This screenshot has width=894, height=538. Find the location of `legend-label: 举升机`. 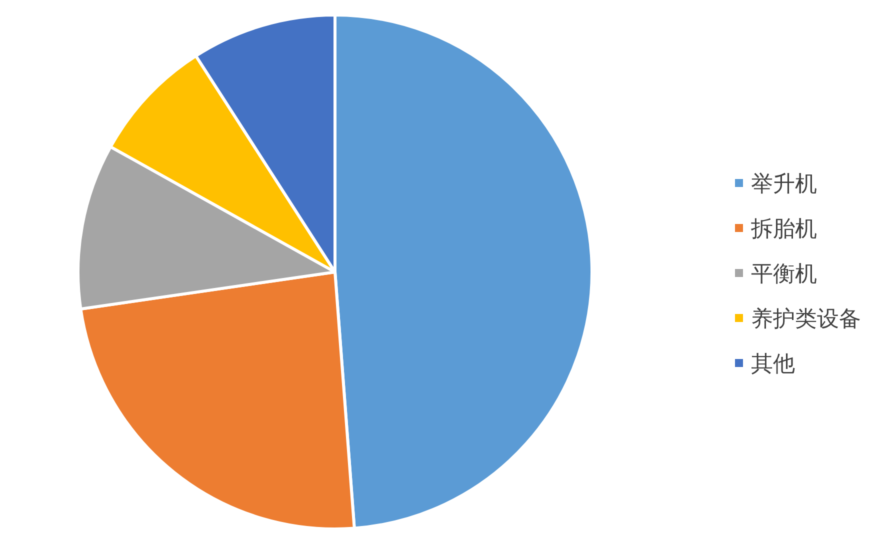

legend-label: 举升机 is located at coordinates (784, 184).